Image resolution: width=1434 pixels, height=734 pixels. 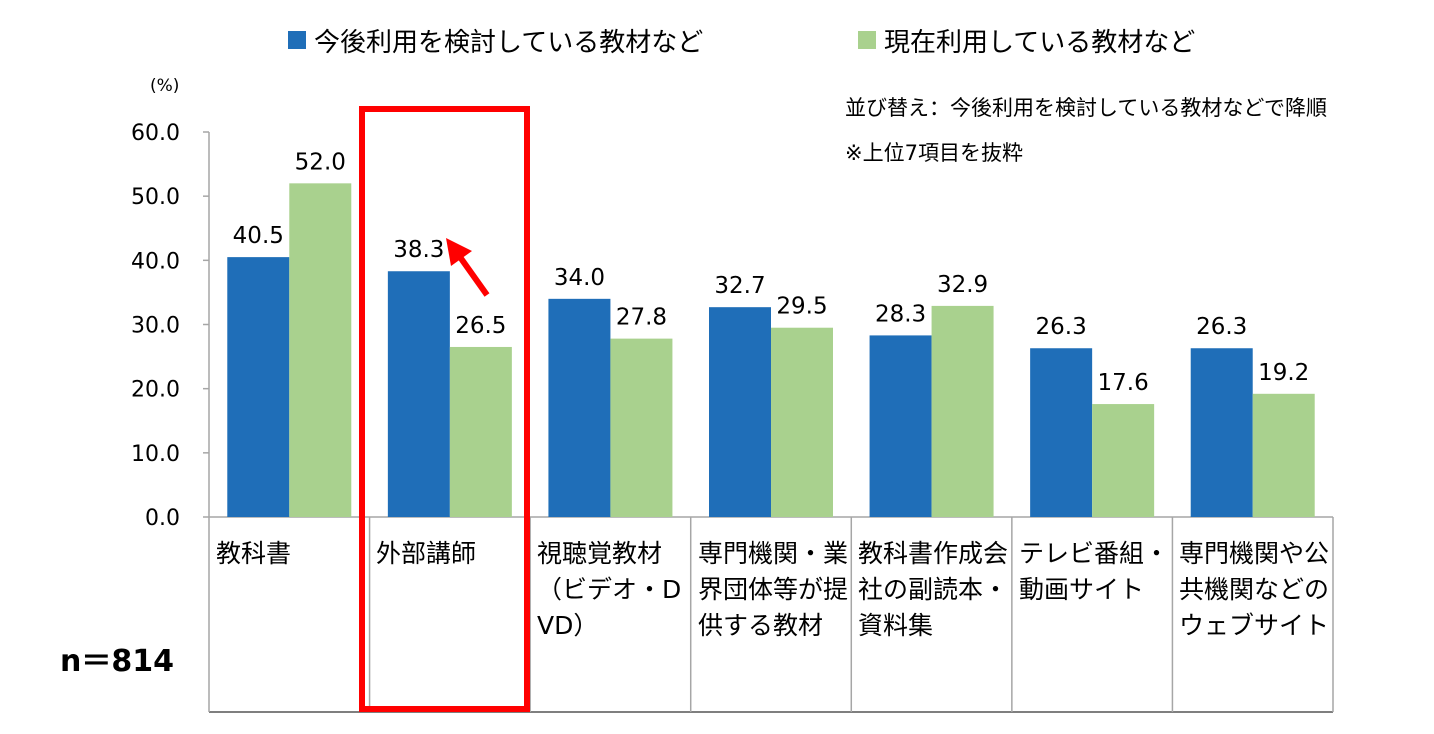 What do you see at coordinates (418, 250) in the screenshot?
I see `data-label-planned: 38.3` at bounding box center [418, 250].